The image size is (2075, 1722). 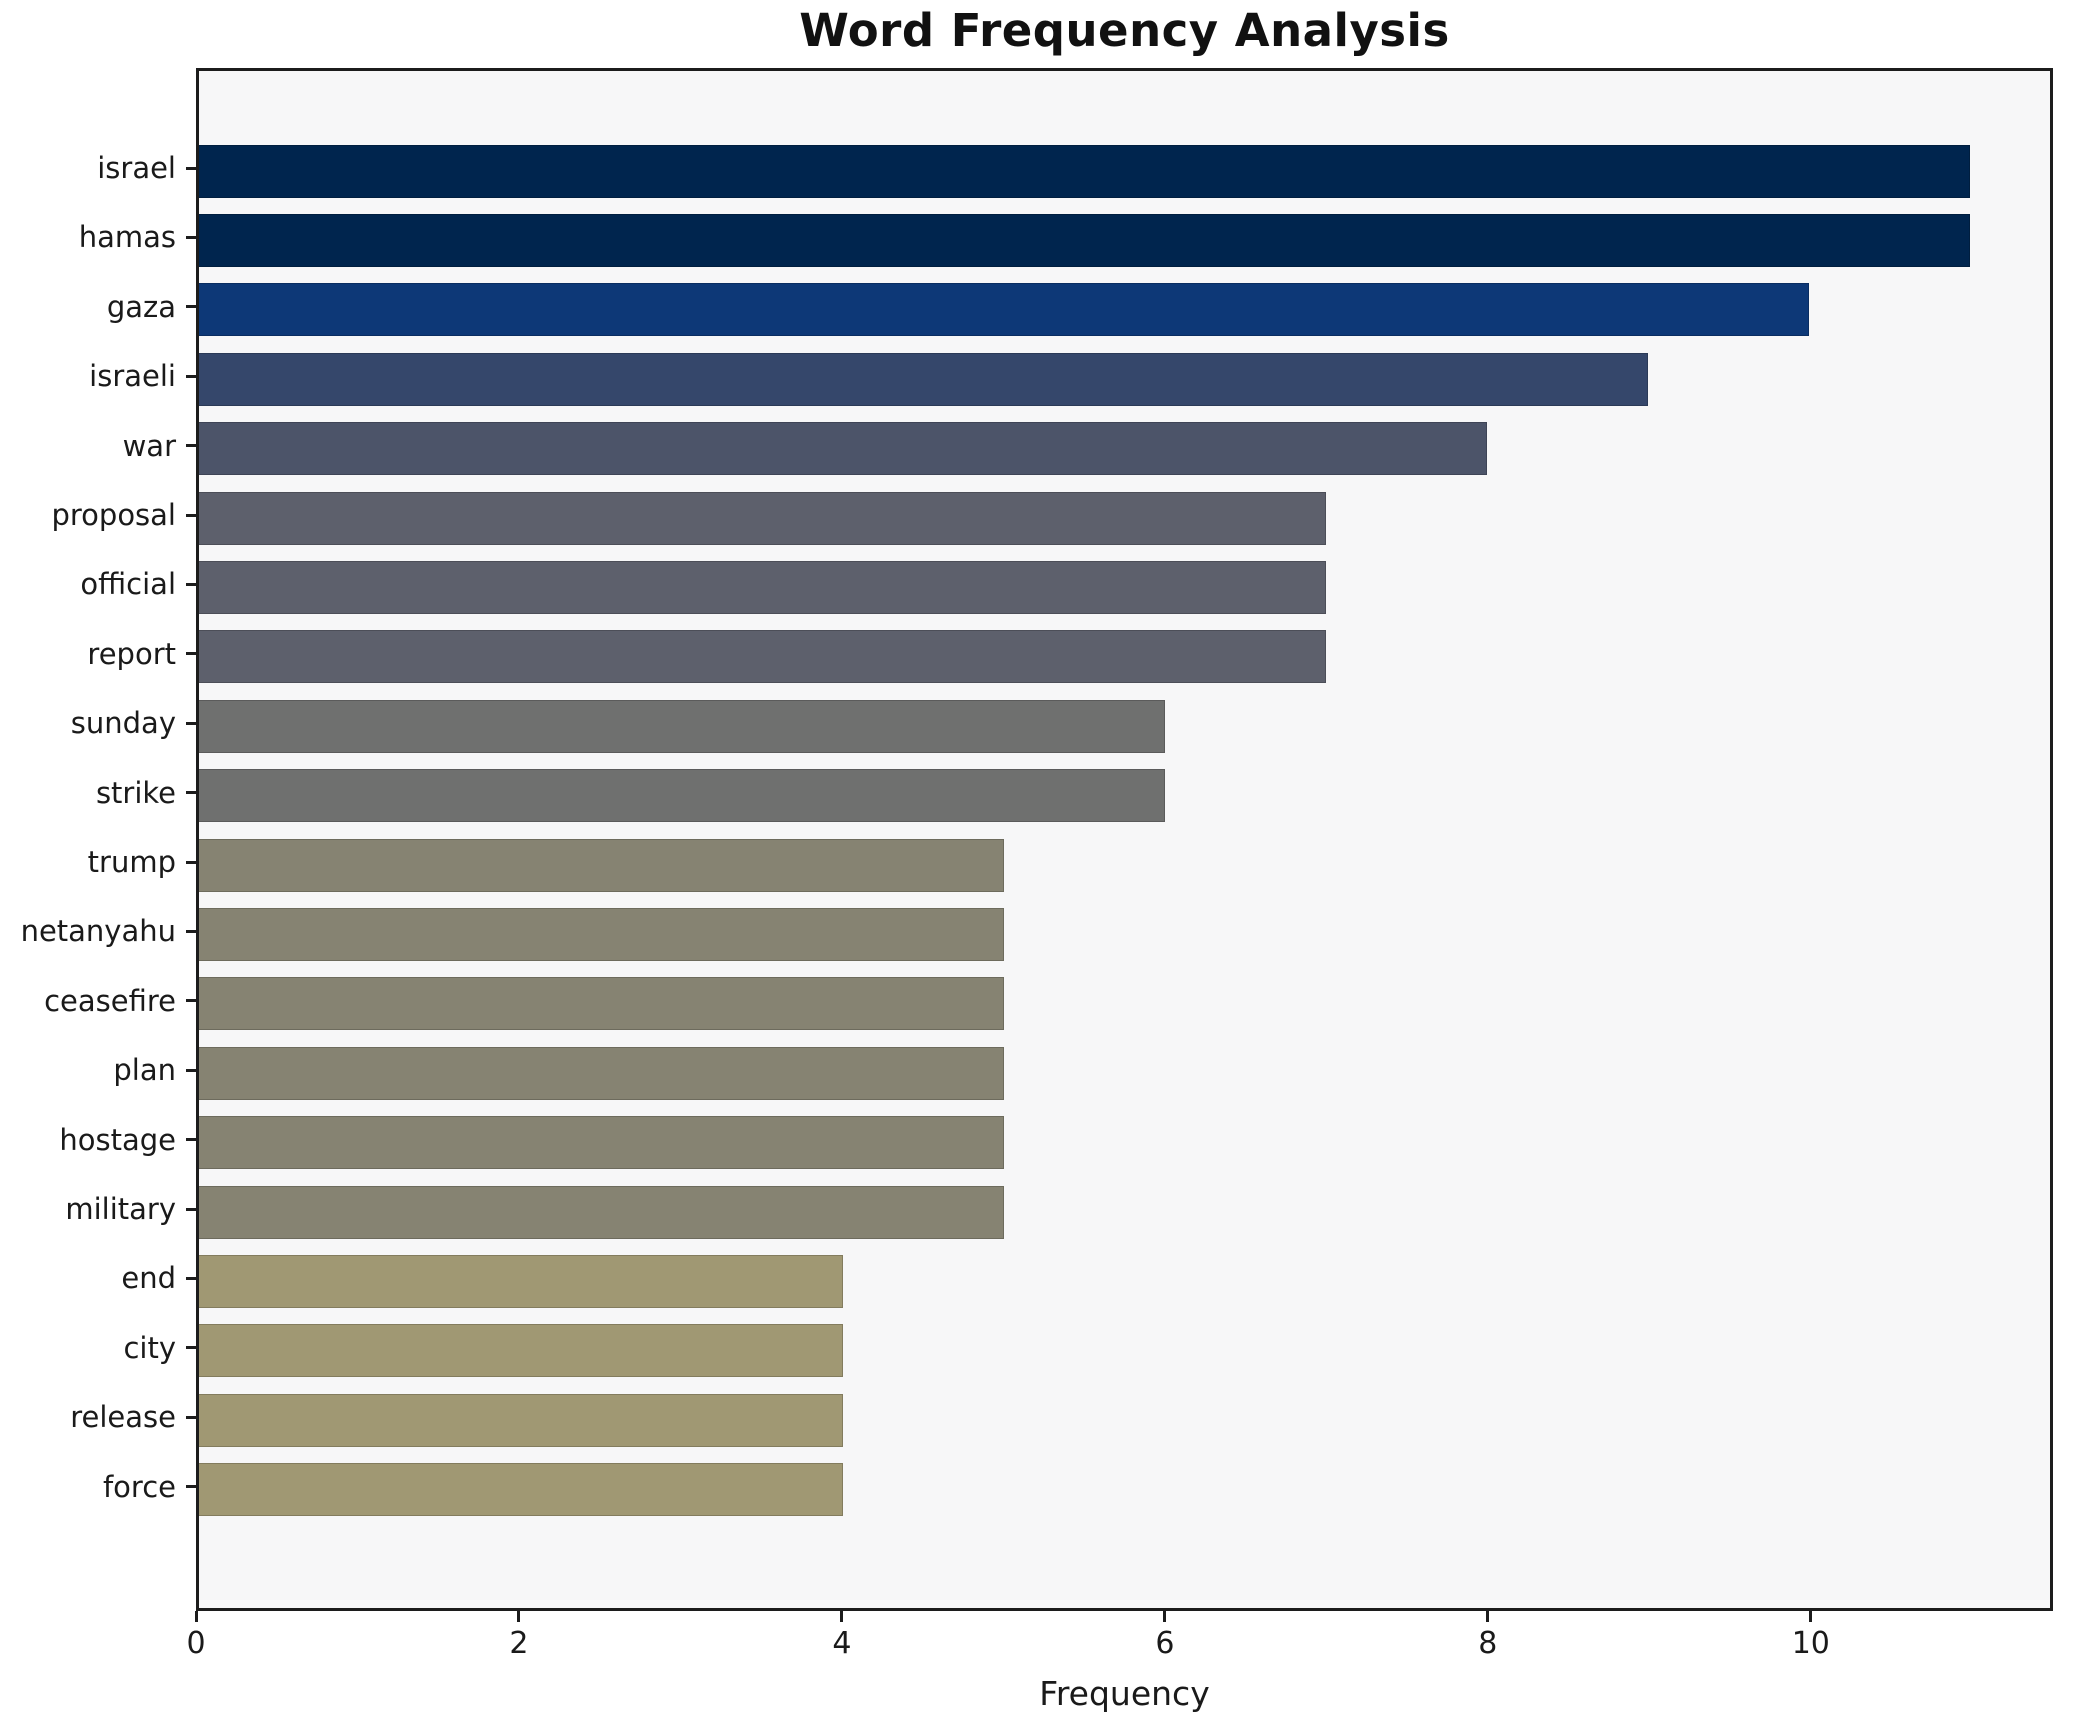 I want to click on y-tick-label: strike, so click(x=135, y=792).